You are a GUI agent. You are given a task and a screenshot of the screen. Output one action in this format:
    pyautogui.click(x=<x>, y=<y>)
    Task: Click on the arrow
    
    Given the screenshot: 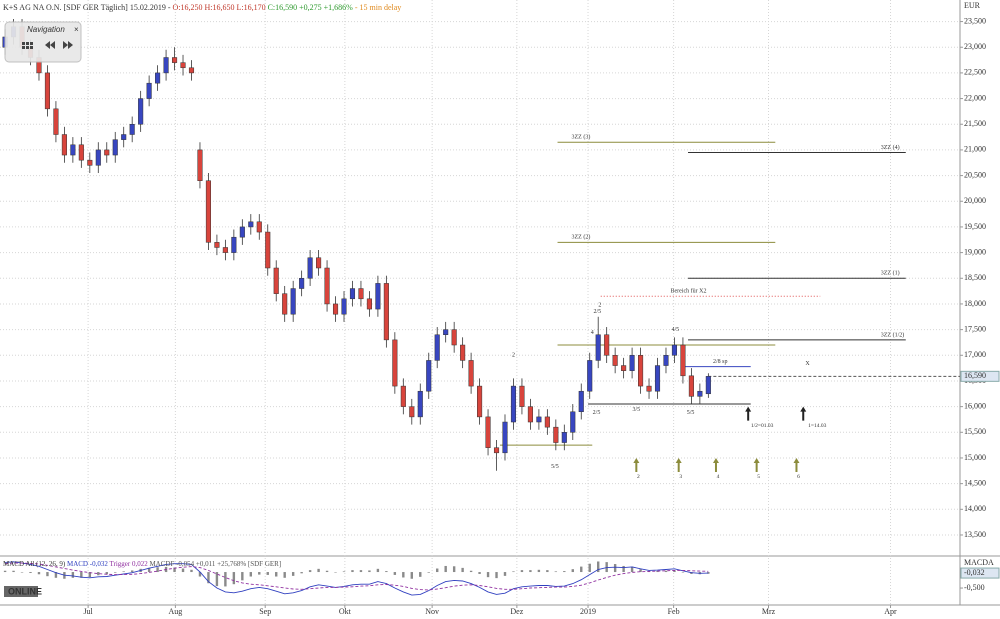 What is the action you would take?
    pyautogui.click(x=803, y=413)
    